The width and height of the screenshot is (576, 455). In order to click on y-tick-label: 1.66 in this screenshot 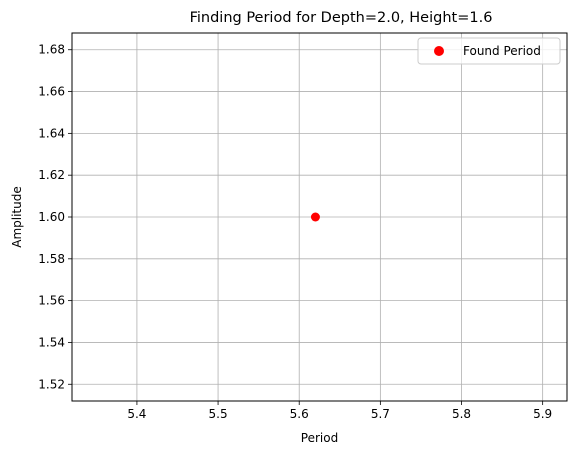, I will do `click(51, 92)`.